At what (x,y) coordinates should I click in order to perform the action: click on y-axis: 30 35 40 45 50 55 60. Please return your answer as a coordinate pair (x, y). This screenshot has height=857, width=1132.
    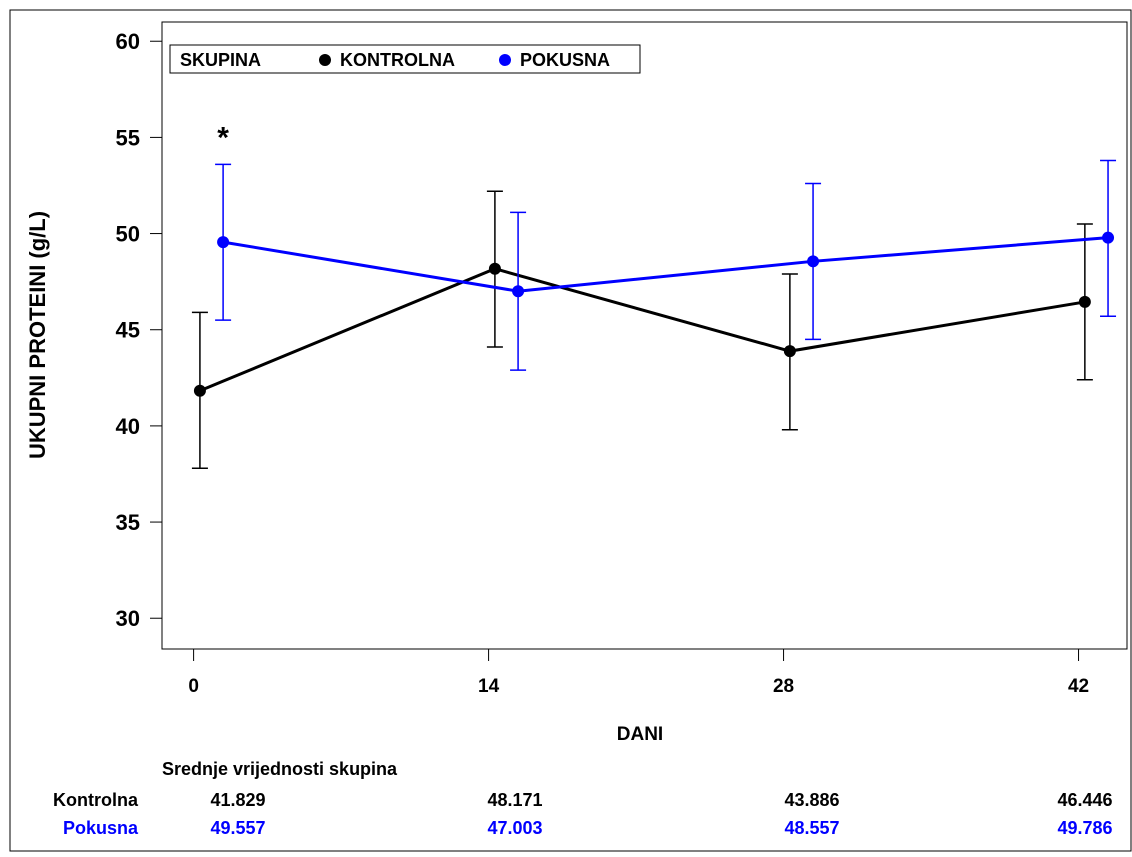
    Looking at the image, I should click on (139, 330).